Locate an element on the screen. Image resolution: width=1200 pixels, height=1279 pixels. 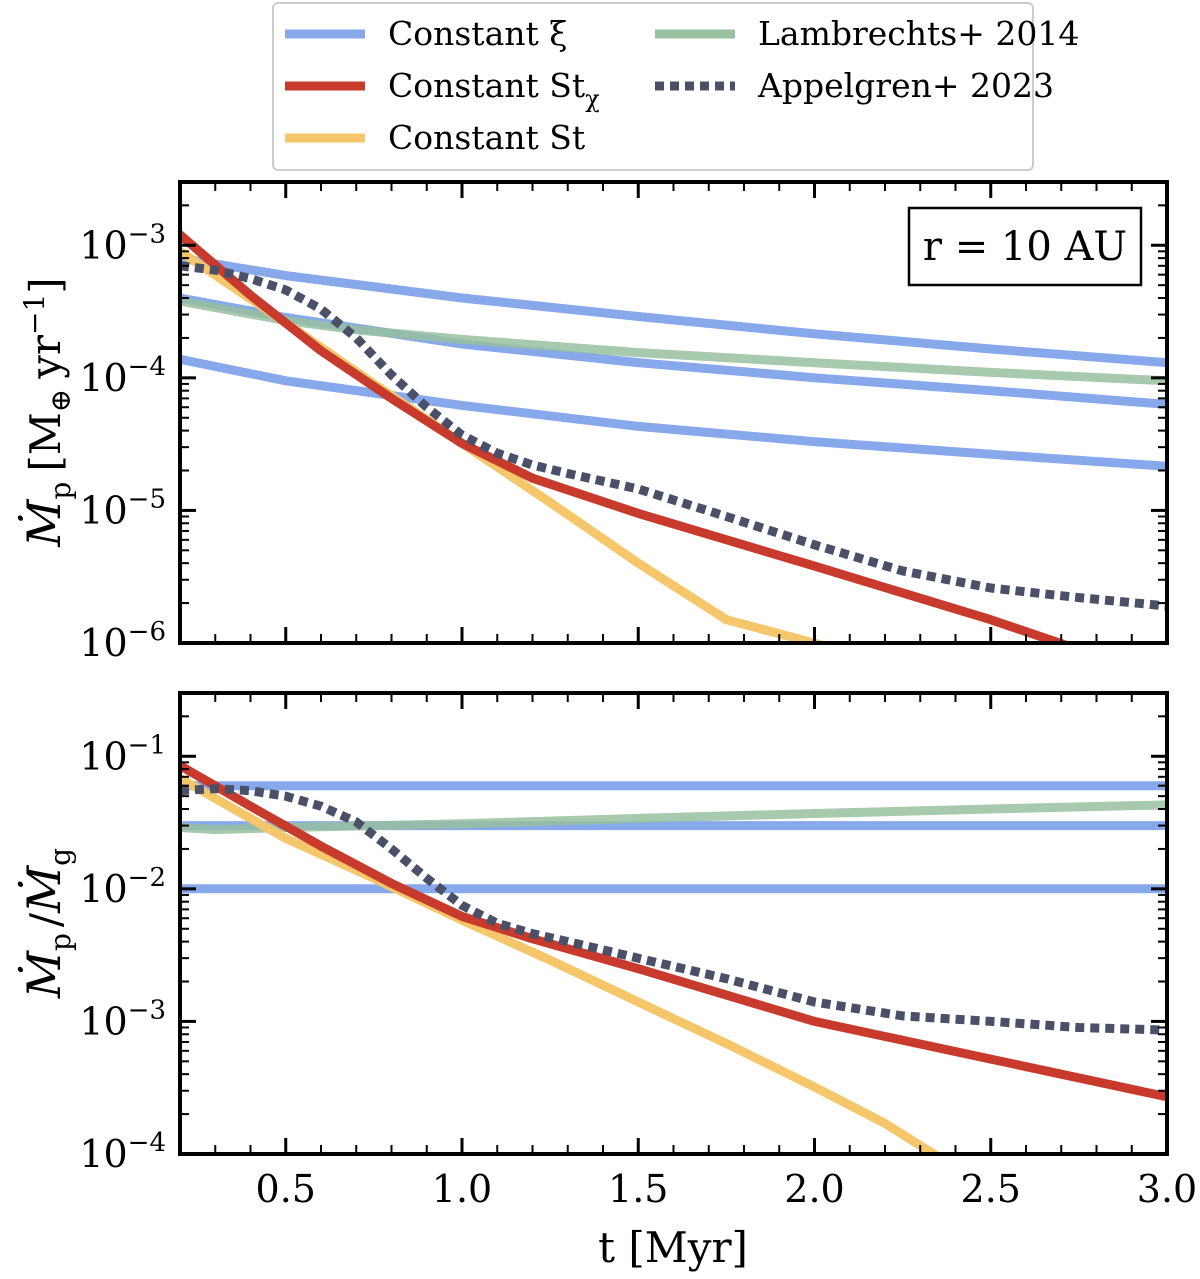
legend-label-constant-st-chi: Constant Stχ is located at coordinates (494, 89).